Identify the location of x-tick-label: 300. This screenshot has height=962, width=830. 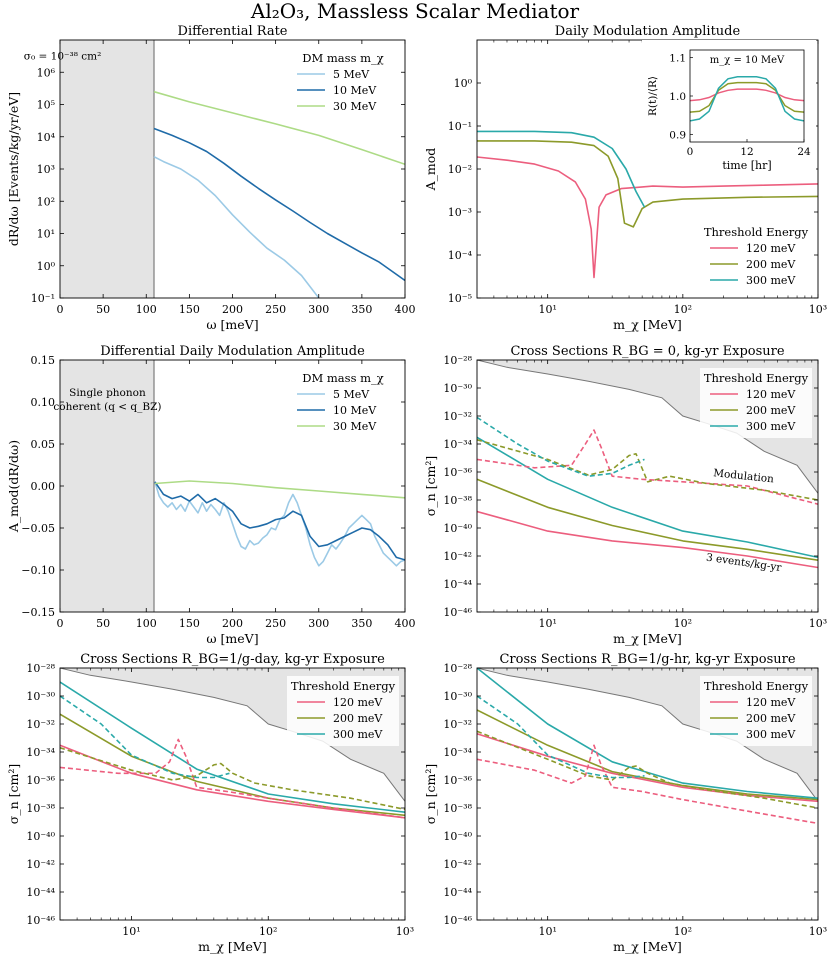
(318, 623).